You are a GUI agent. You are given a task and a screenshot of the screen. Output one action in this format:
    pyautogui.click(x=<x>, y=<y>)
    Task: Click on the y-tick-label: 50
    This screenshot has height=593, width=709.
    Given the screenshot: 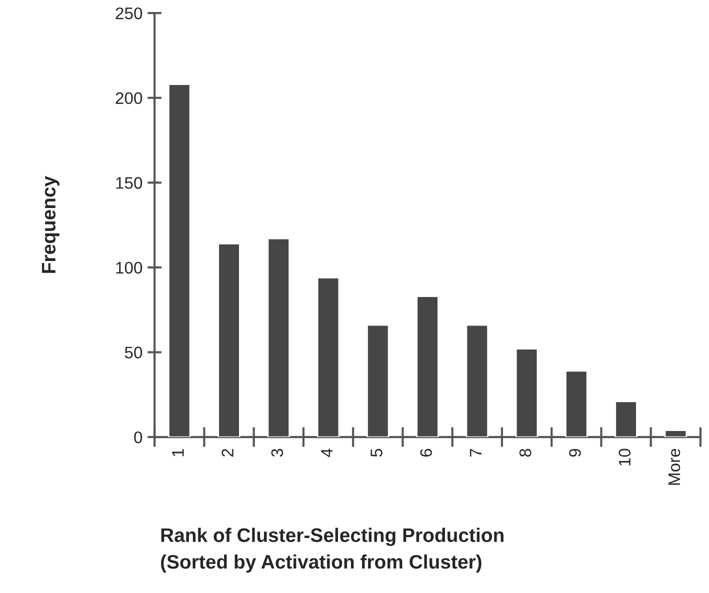 What is the action you would take?
    pyautogui.click(x=133, y=352)
    